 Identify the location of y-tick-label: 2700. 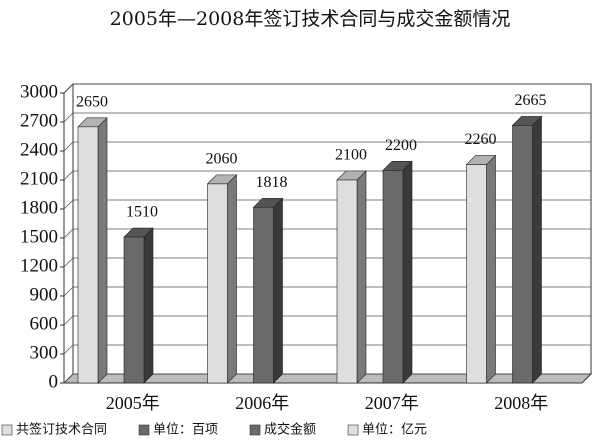
(39, 120).